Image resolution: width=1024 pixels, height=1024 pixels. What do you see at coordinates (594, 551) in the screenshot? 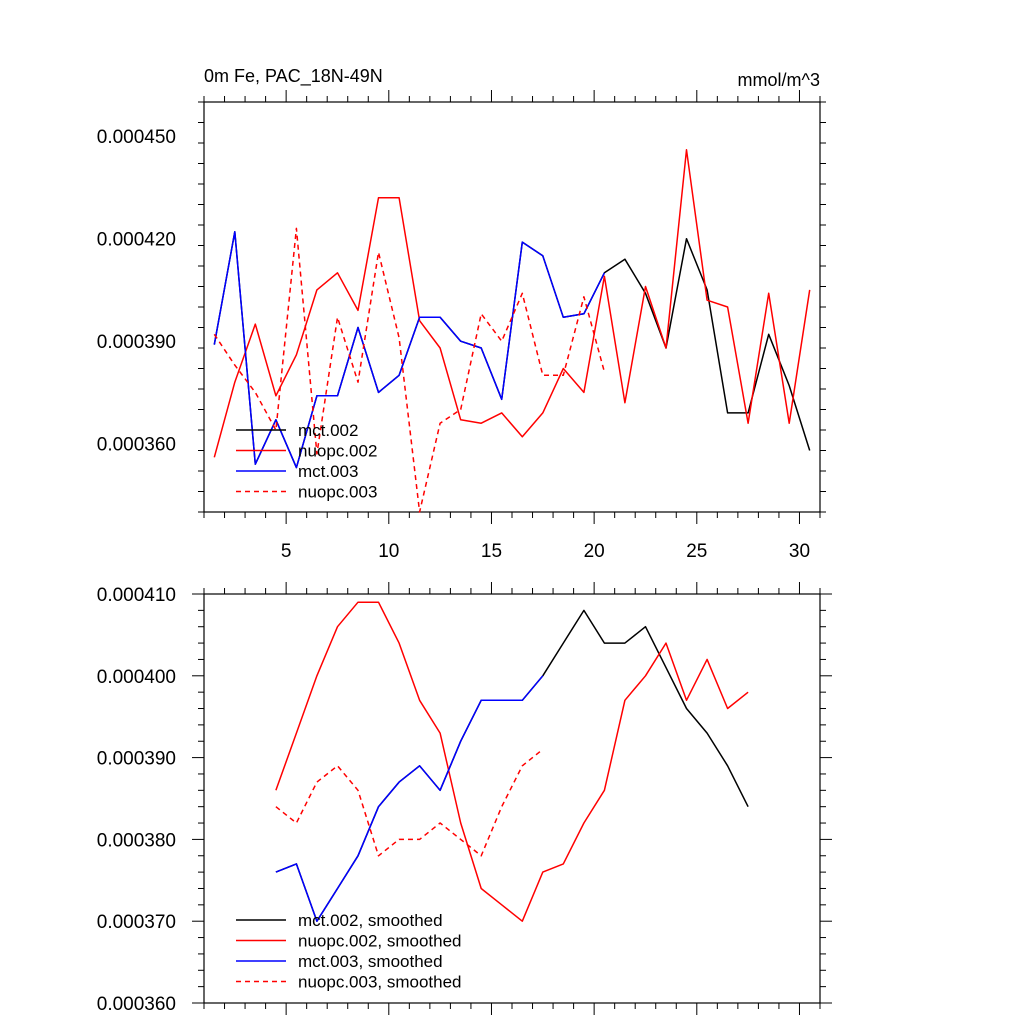
I see `x-tick-label: 20` at bounding box center [594, 551].